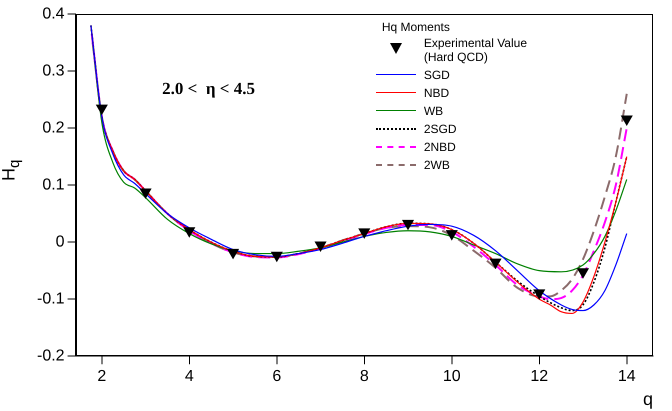  Describe the element at coordinates (189, 377) in the screenshot. I see `x-tick-label: 4` at that location.